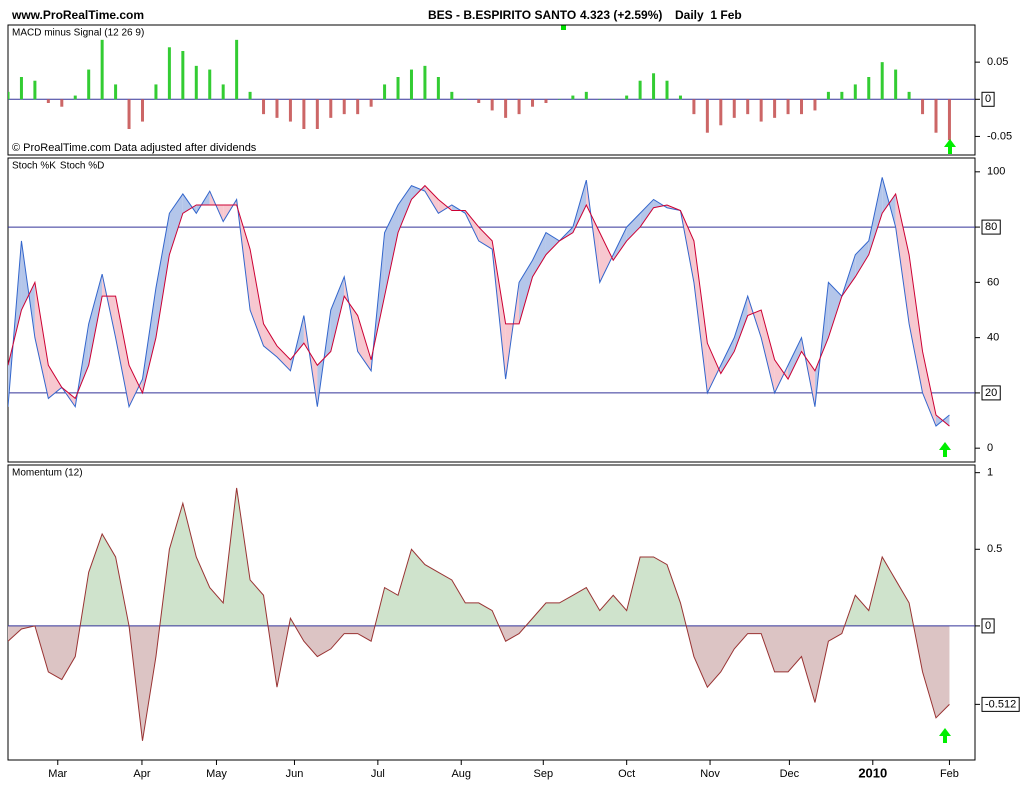 The image size is (1021, 786). What do you see at coordinates (999, 136) in the screenshot?
I see `y-tick-label: -0.05` at bounding box center [999, 136].